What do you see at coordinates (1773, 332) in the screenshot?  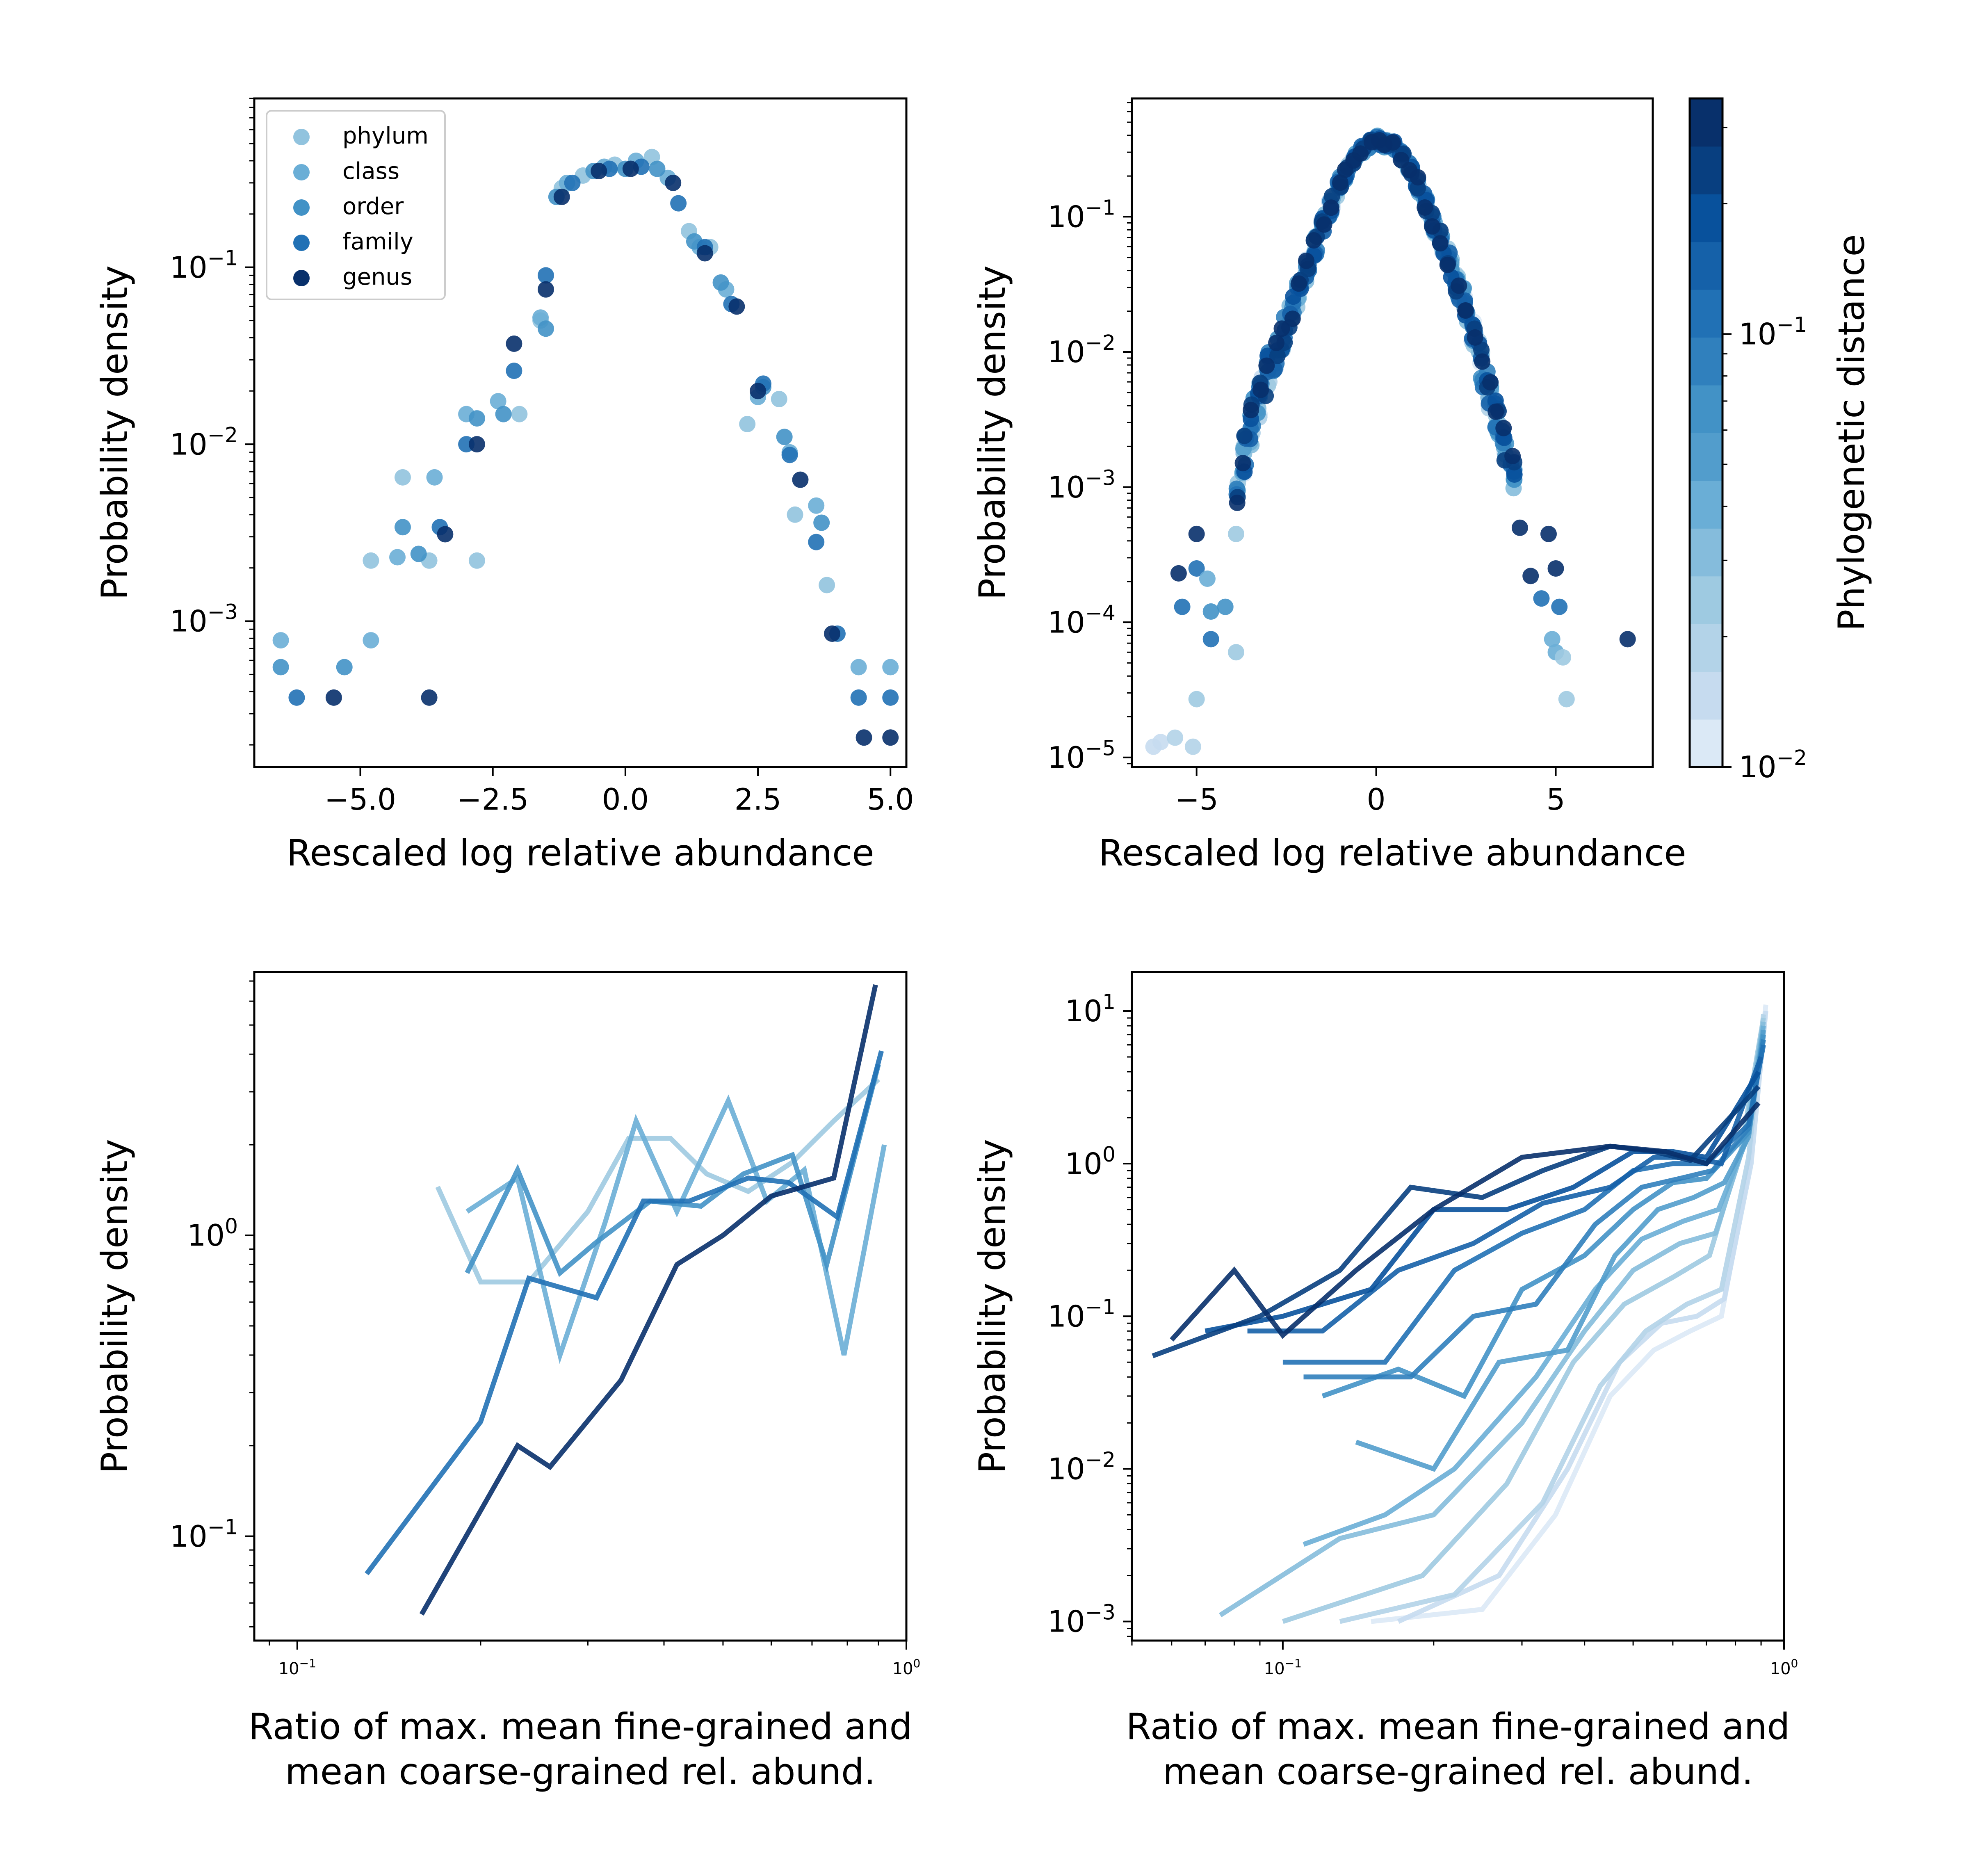 I see `colorbar-tick-label: 10⁻¹` at bounding box center [1773, 332].